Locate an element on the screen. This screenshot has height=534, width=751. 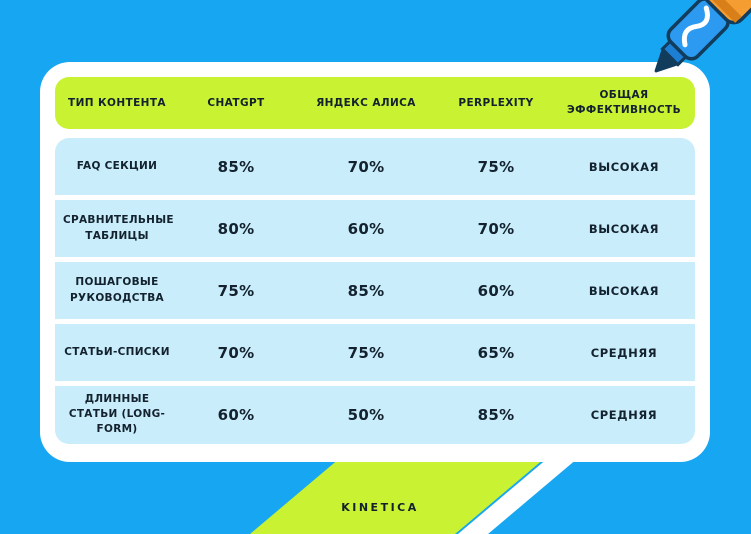
value-perplexity: 65% is located at coordinates (496, 352).